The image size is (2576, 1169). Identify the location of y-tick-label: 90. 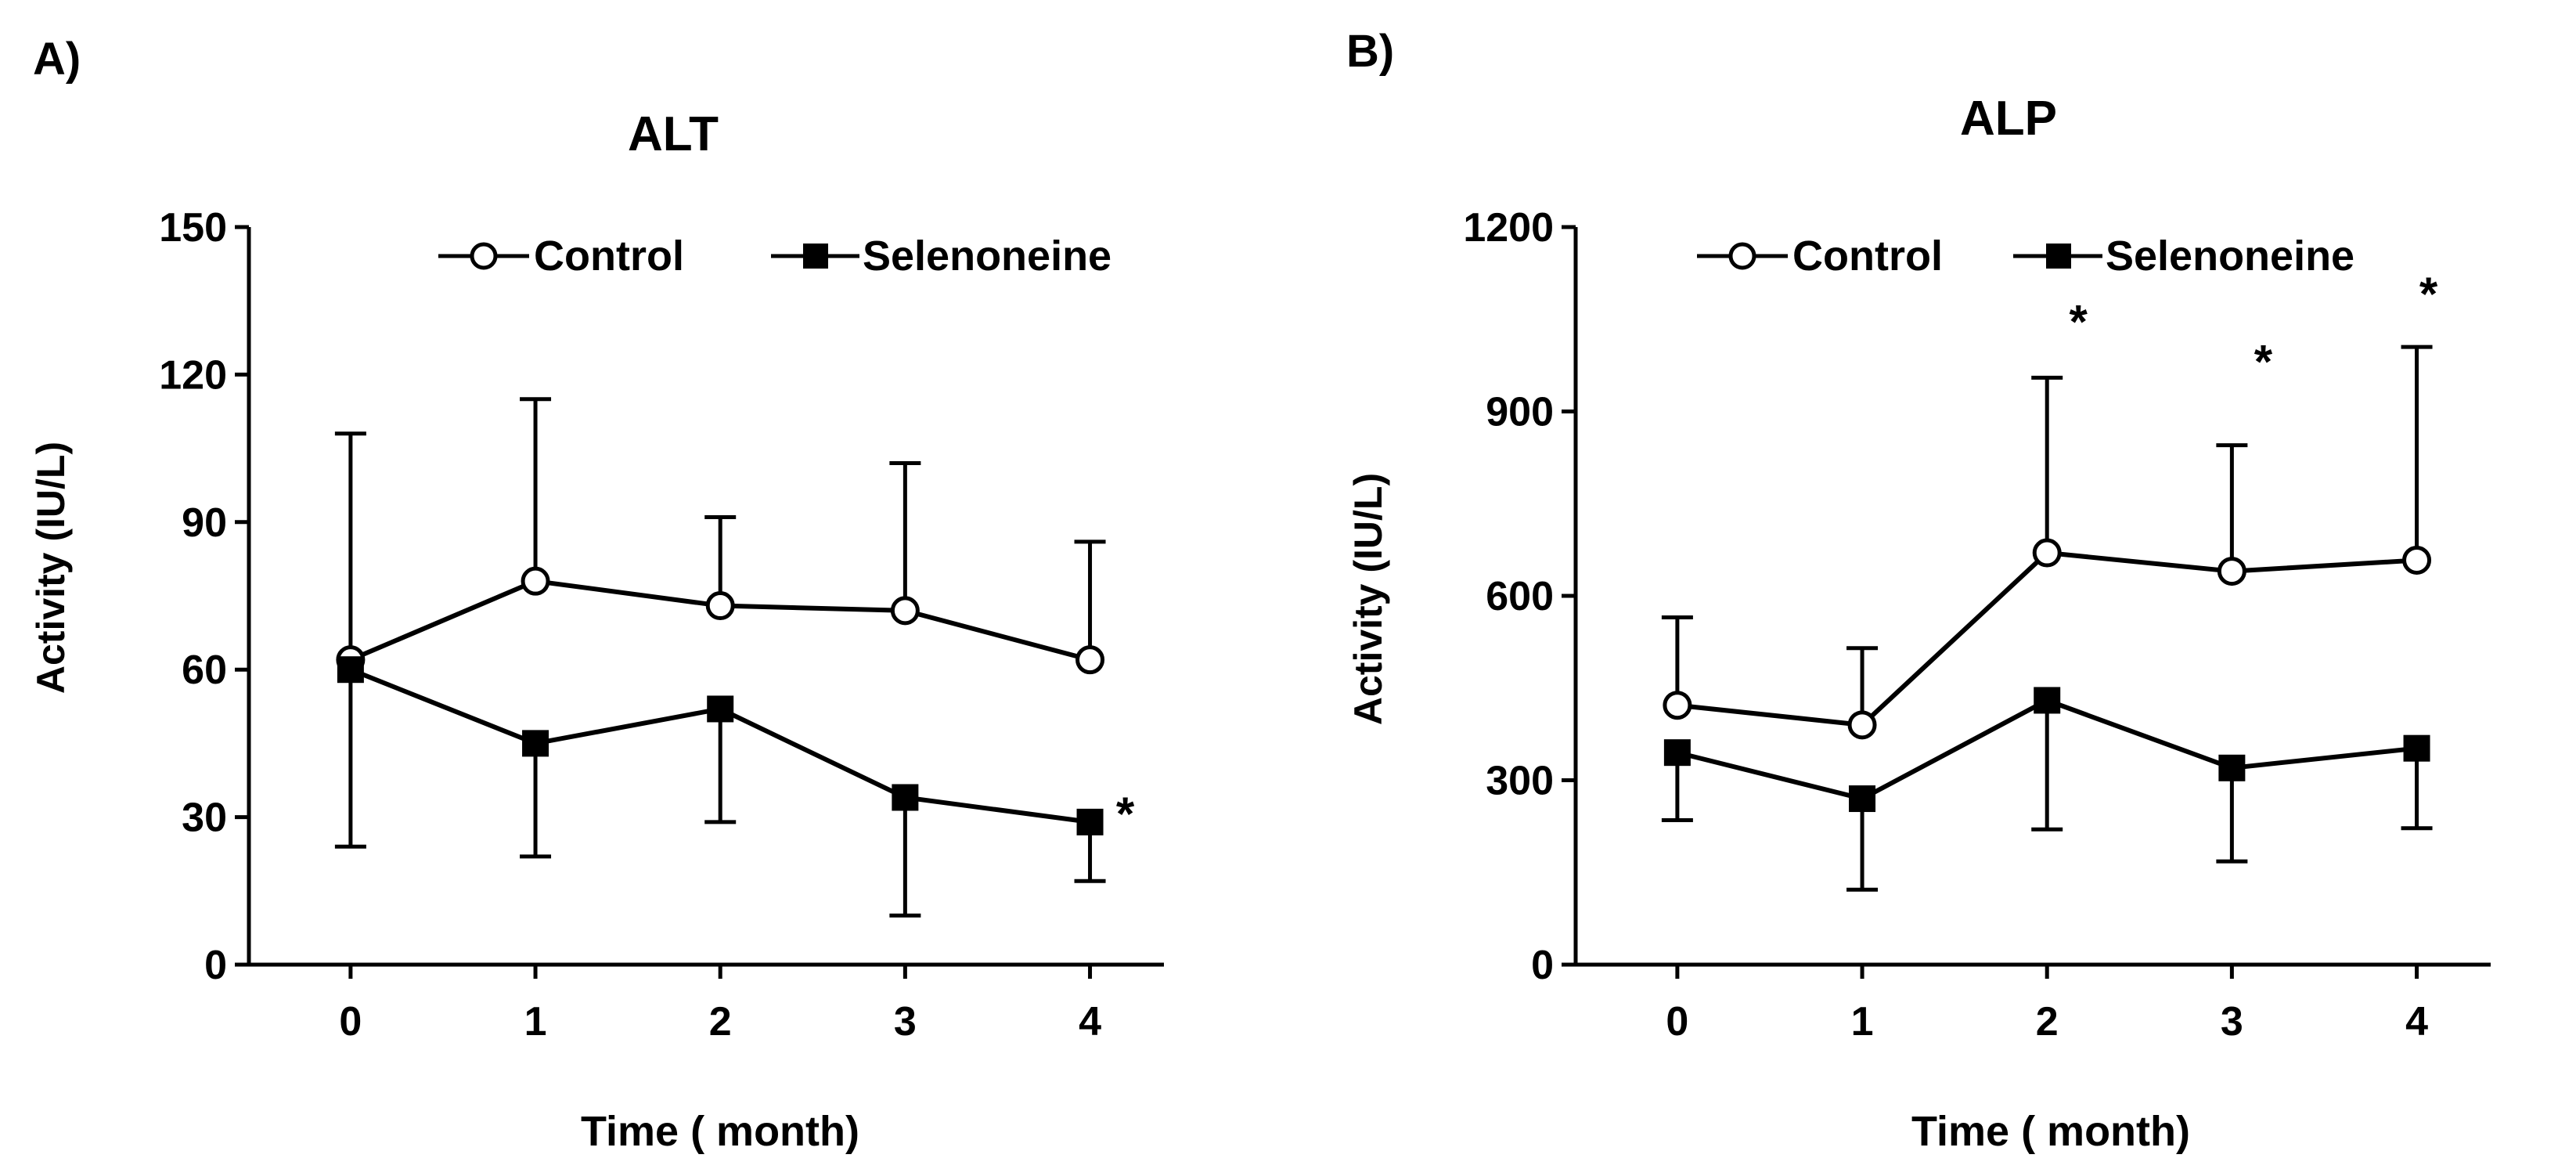
(204, 523).